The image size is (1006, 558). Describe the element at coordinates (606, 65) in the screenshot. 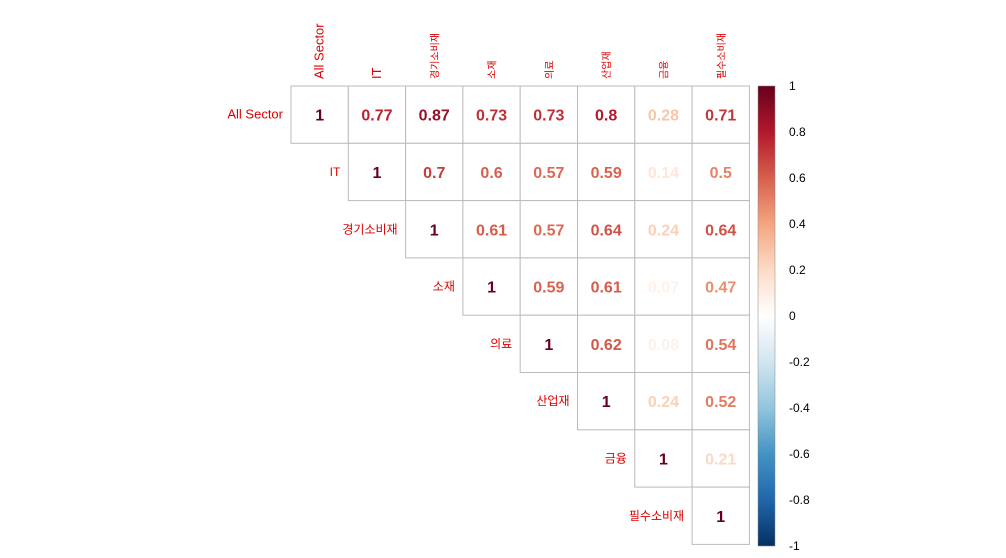

I see `column-label: 산업재` at that location.